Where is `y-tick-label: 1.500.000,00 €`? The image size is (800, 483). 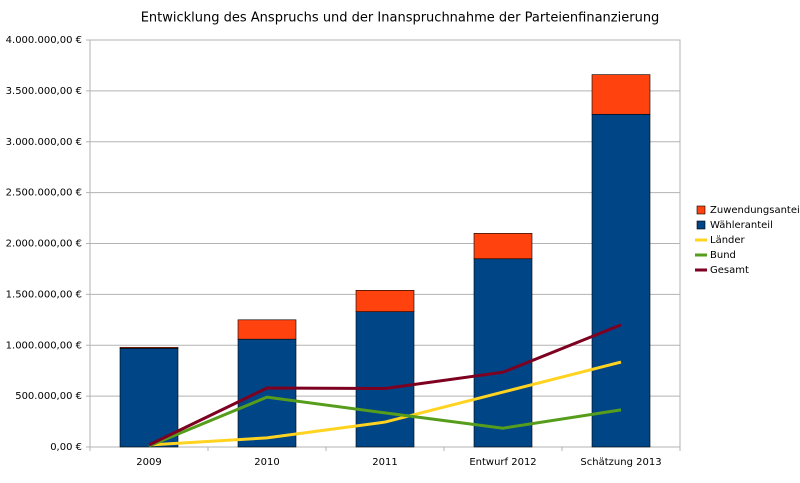
y-tick-label: 1.500.000,00 € is located at coordinates (44, 294).